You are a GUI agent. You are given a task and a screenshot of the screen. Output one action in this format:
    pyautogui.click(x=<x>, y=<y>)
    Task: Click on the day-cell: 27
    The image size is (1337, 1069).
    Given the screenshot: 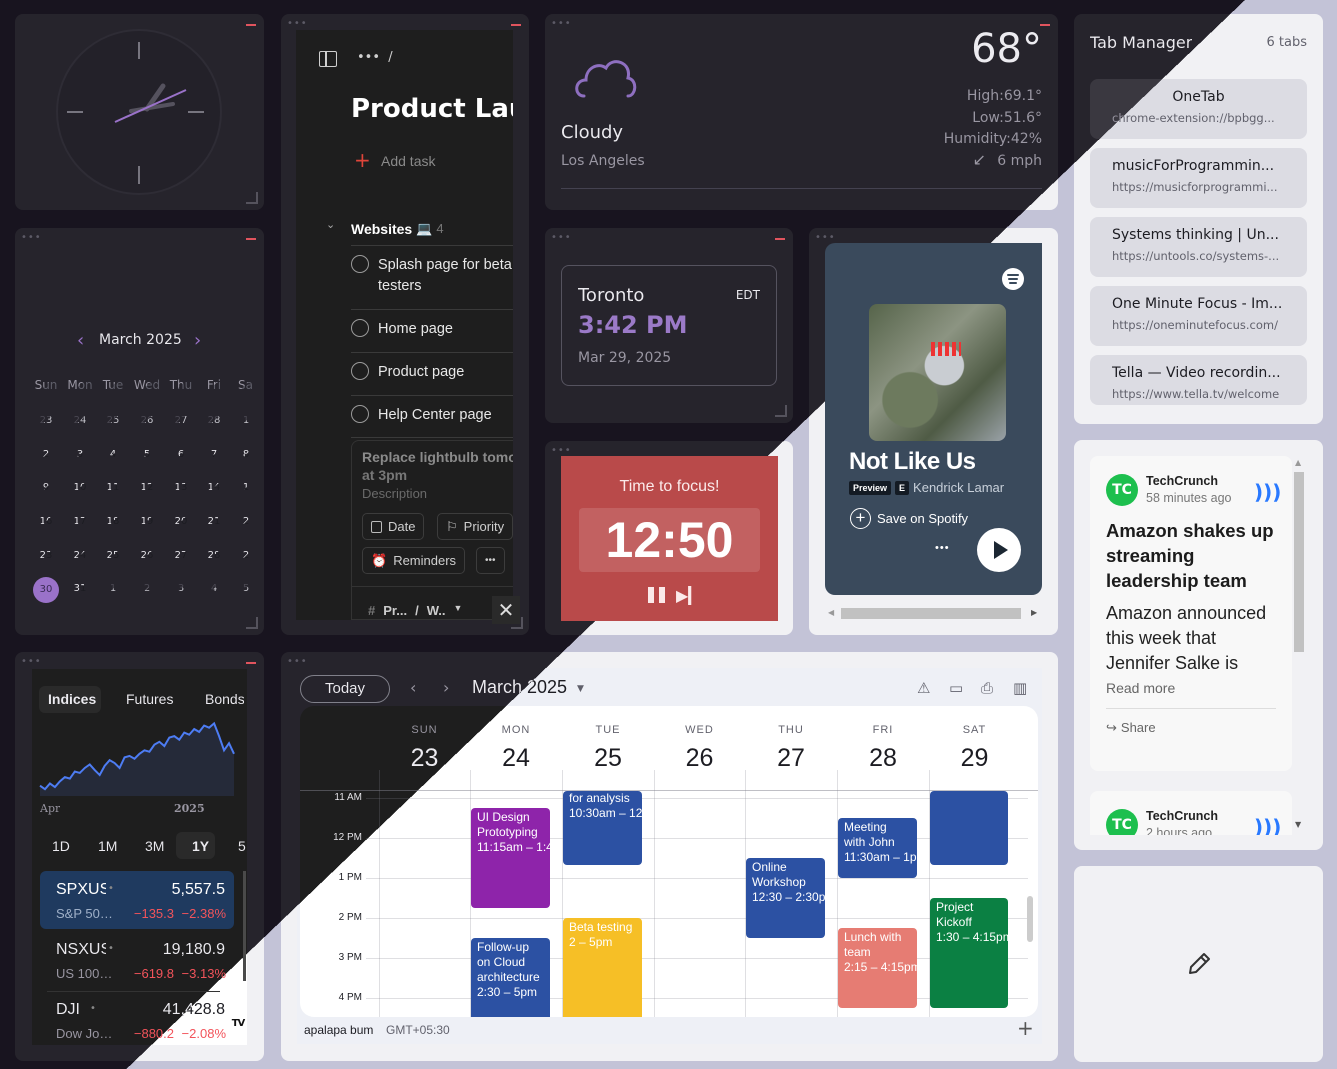 What is the action you would take?
    pyautogui.click(x=181, y=420)
    